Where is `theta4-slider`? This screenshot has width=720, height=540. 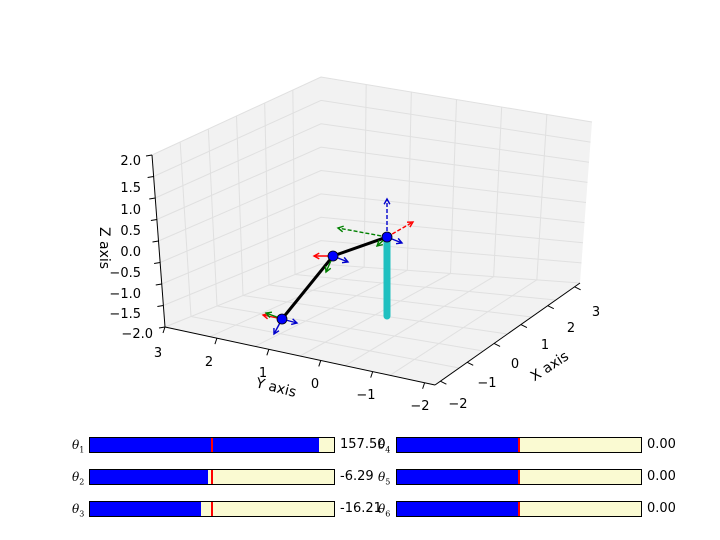 theta4-slider is located at coordinates (519, 445).